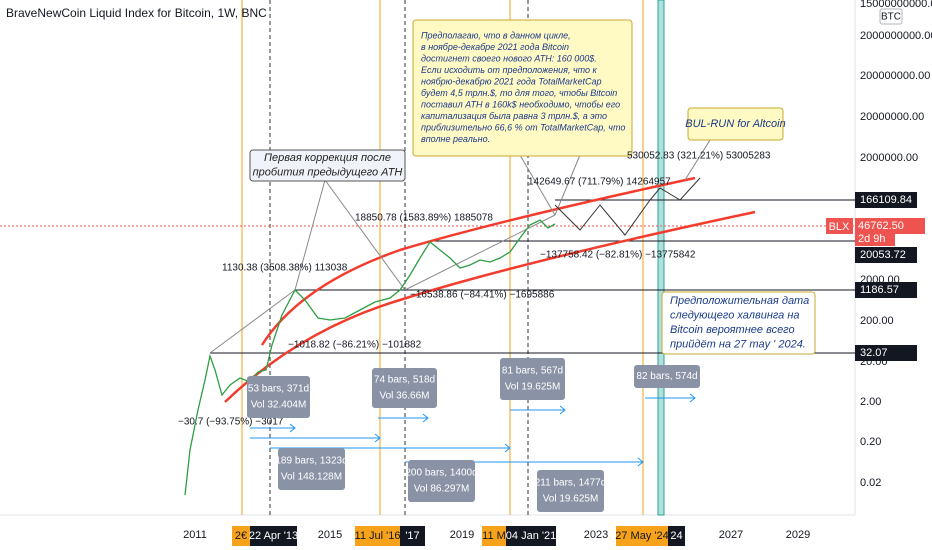  I want to click on time-tag: 11 Jul '16, so click(378, 536).